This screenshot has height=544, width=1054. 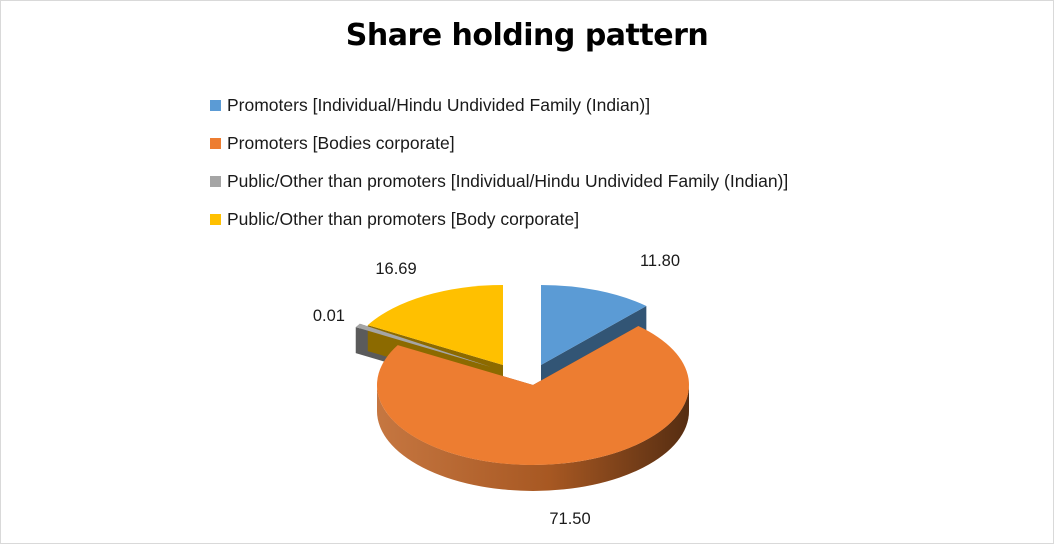 I want to click on slice-tops, so click(x=522, y=375).